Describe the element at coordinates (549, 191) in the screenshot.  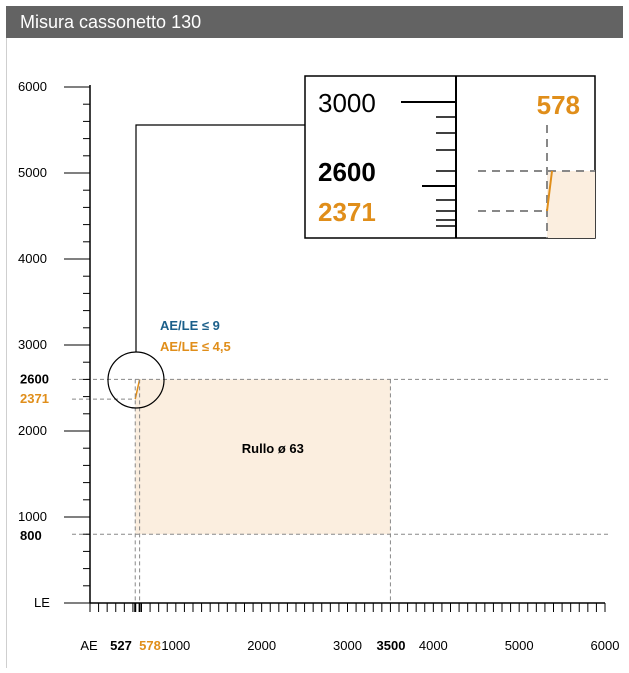
I see `inset-limit-line` at that location.